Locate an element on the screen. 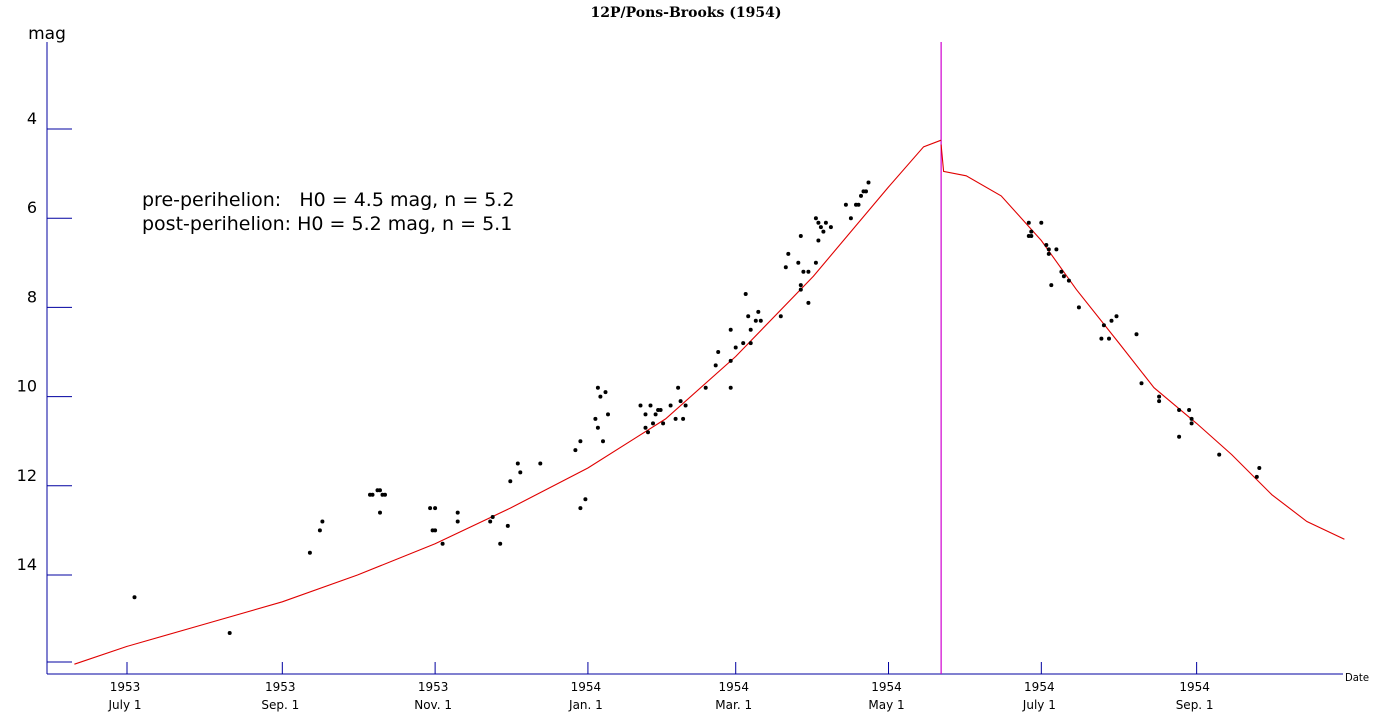 This screenshot has height=714, width=1389. y-tick-label: 10 is located at coordinates (27, 386).